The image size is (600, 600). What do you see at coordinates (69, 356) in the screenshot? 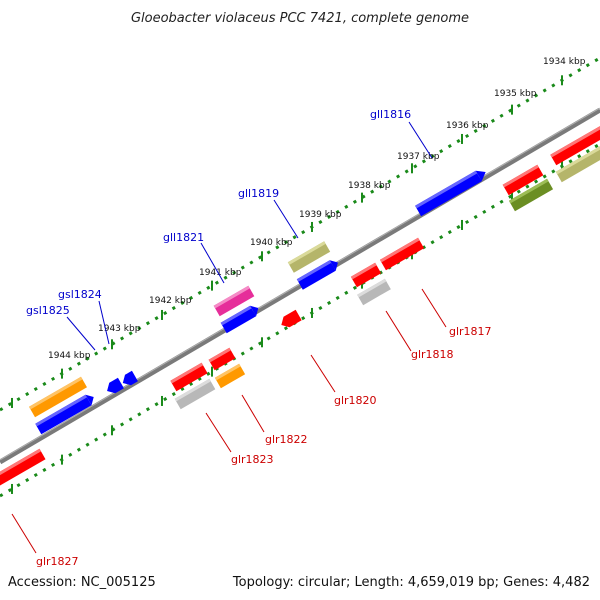
I see `kbp-label-1944: 1944 kbp` at bounding box center [69, 356].